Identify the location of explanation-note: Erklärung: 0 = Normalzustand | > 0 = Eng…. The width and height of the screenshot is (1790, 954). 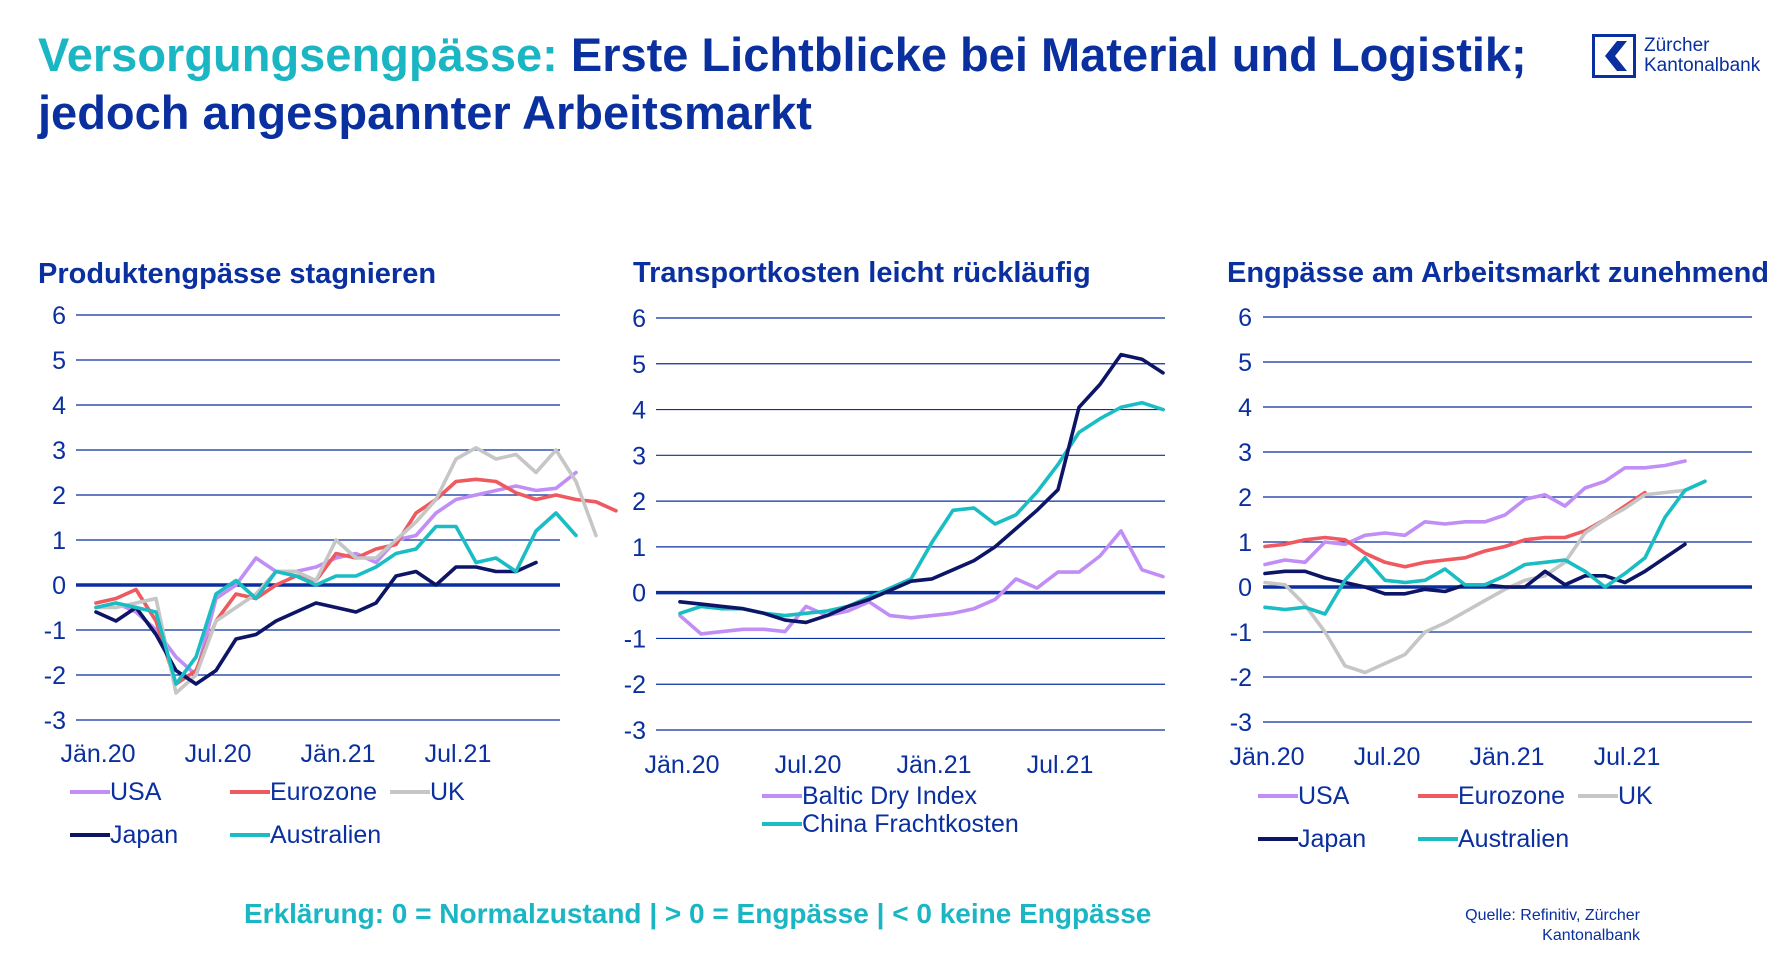
(698, 913).